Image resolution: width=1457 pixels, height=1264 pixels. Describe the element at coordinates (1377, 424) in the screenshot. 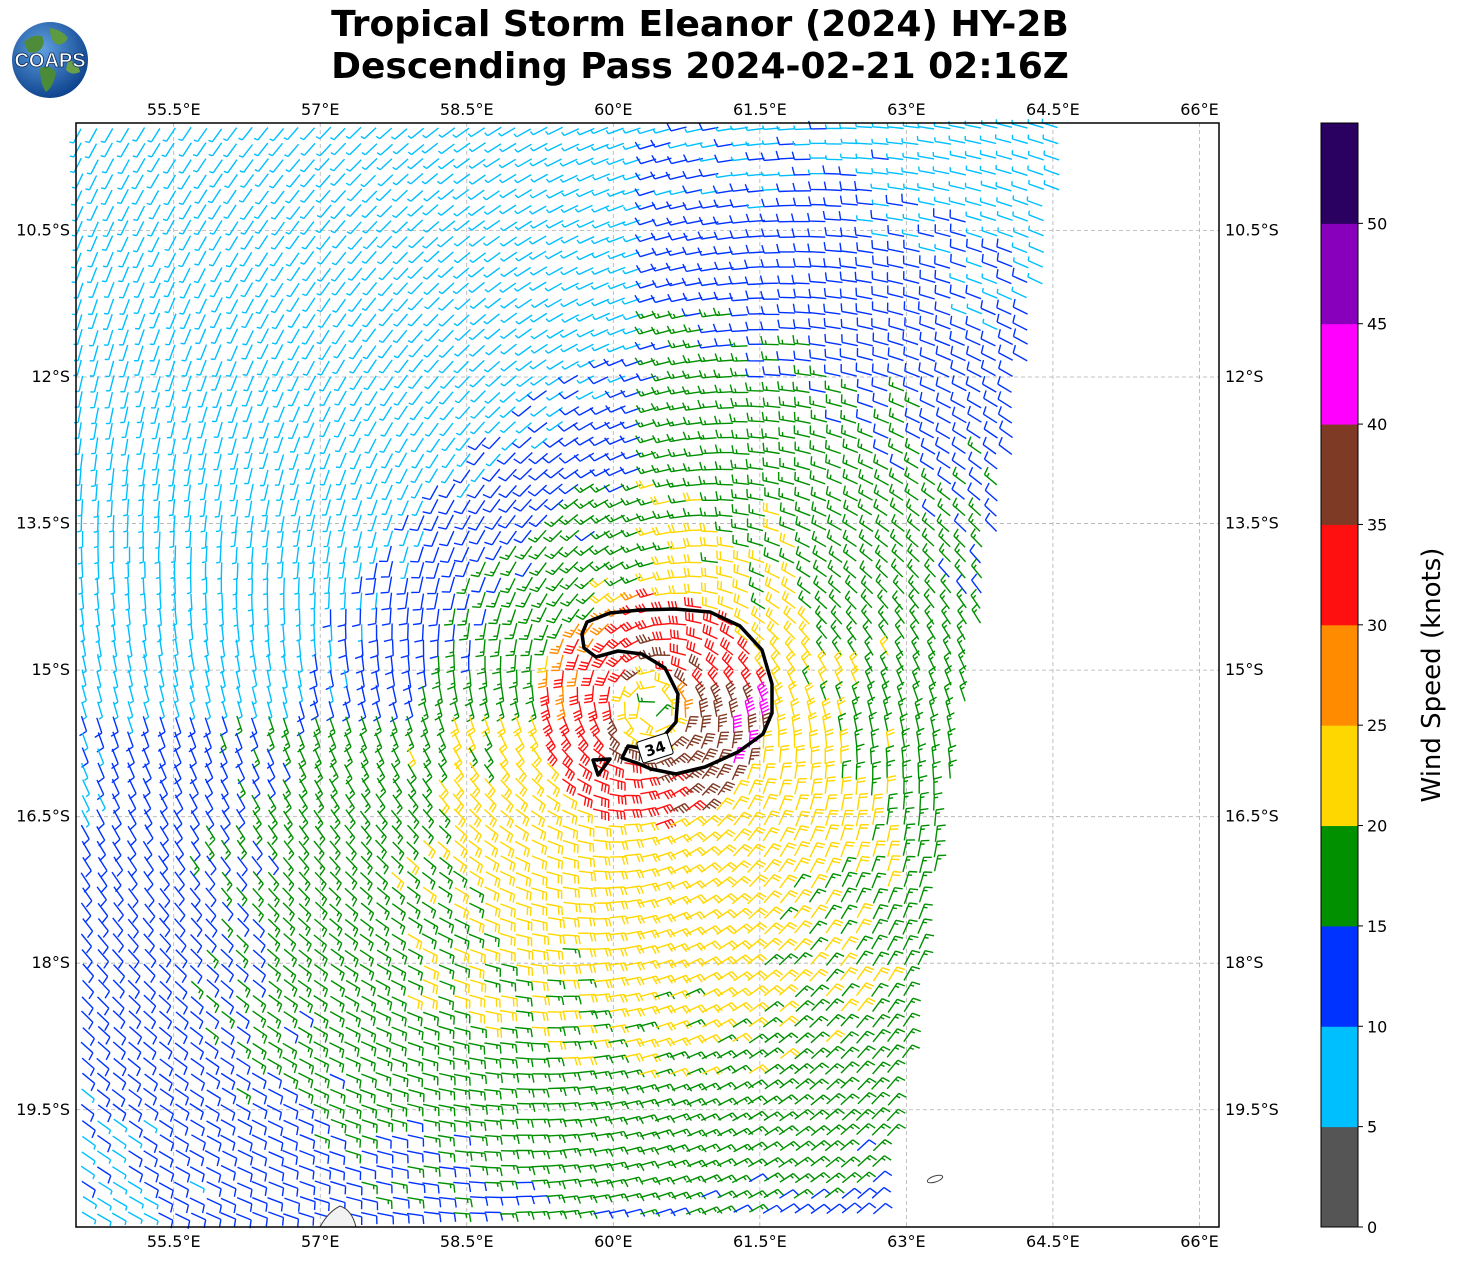

I see `colorbar-tick-label: 40` at that location.